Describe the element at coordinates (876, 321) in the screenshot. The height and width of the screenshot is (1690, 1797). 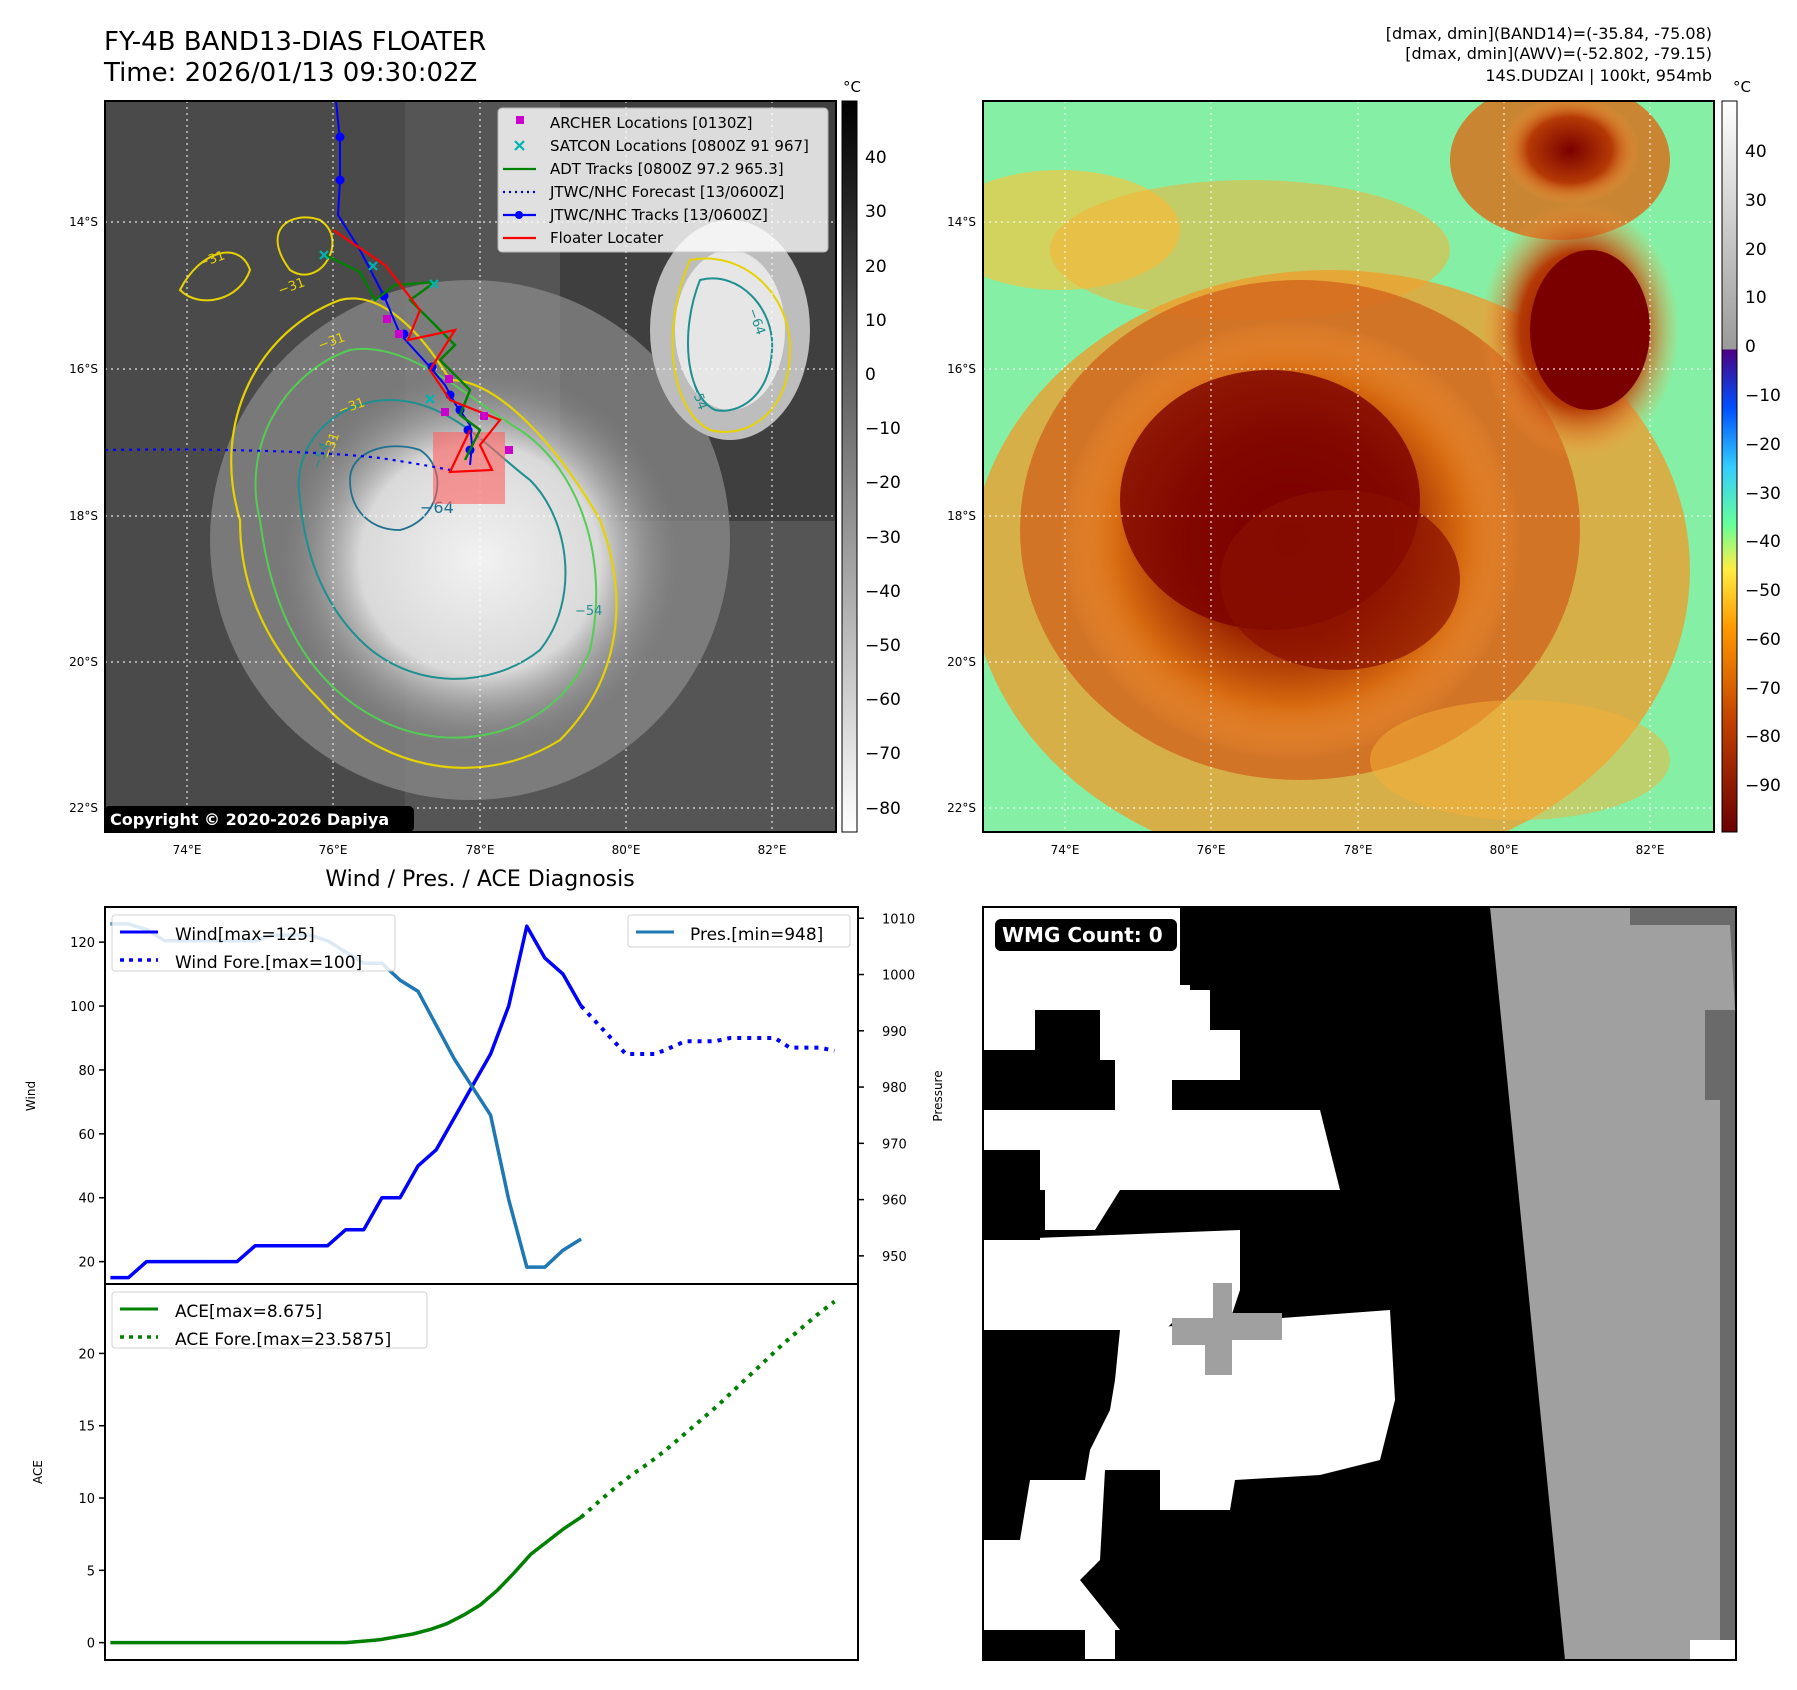
I see `ir-cb-tick: 10` at that location.